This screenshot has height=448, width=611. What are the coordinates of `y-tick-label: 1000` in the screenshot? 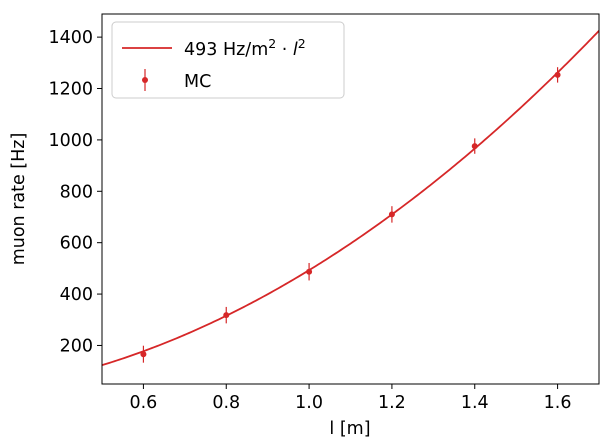 It's located at (70, 141).